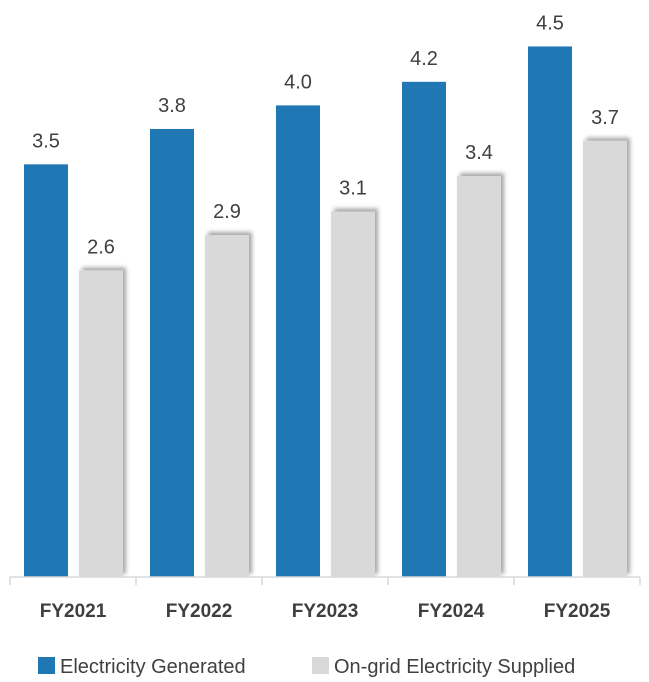 The height and width of the screenshot is (682, 649). What do you see at coordinates (550, 311) in the screenshot?
I see `bar-electricity-generated-fy2025` at bounding box center [550, 311].